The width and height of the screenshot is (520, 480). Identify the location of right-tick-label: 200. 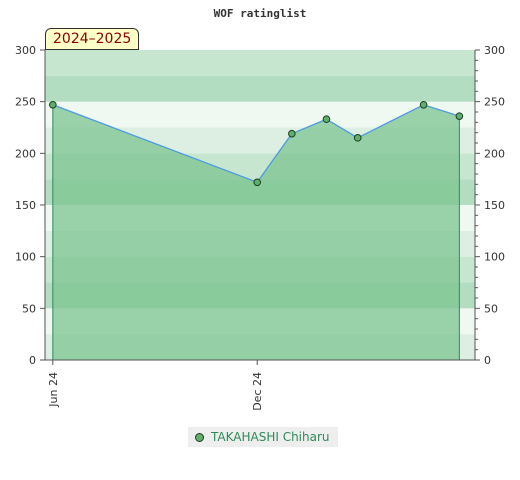
(494, 153).